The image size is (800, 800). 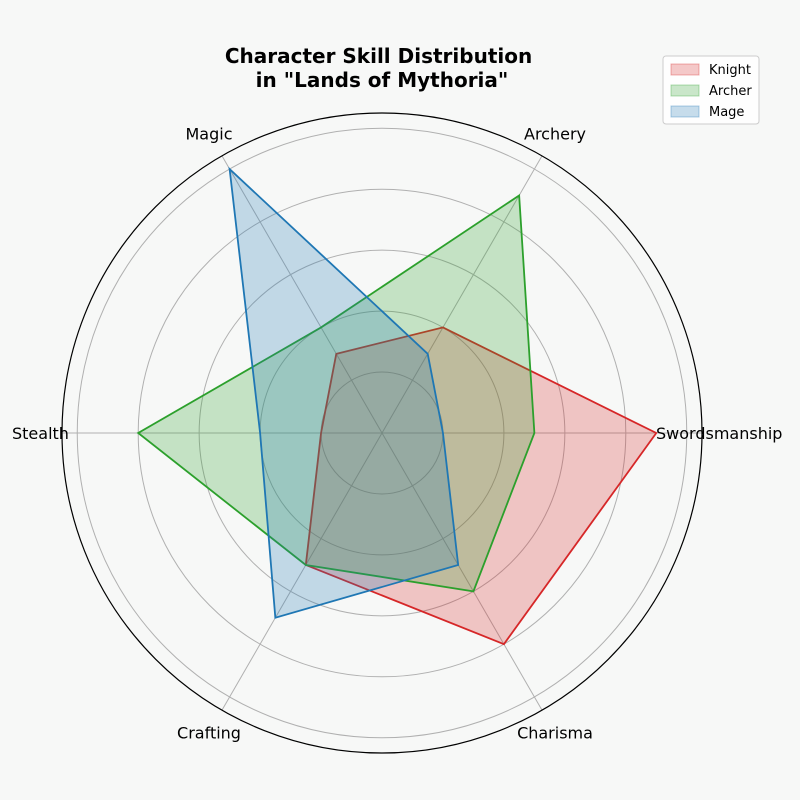 I want to click on legend-swatch-mage, so click(x=685, y=111).